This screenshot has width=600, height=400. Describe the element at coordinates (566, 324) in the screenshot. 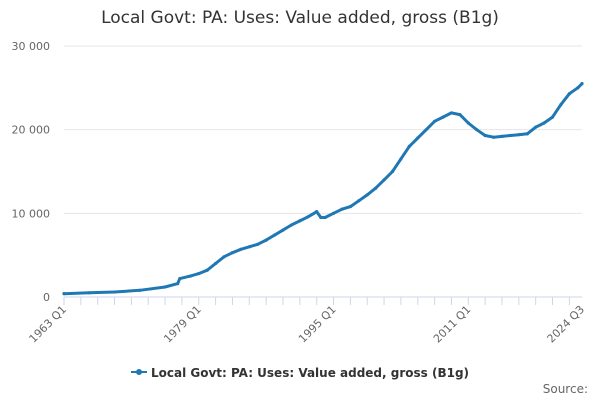

I see `x-tick-label: 2024 Q3` at that location.